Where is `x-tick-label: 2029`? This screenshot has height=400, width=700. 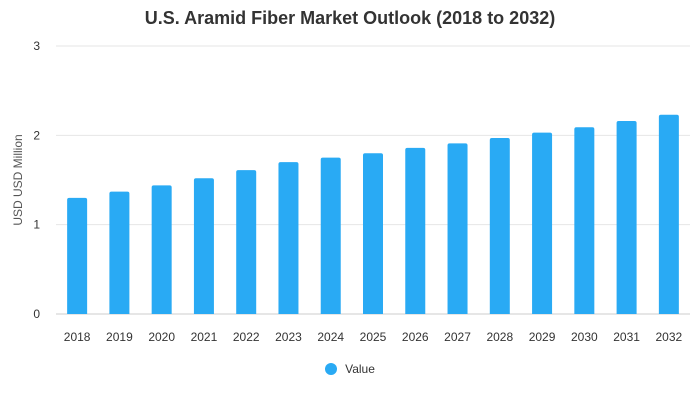
x-tick-label: 2029 is located at coordinates (542, 337).